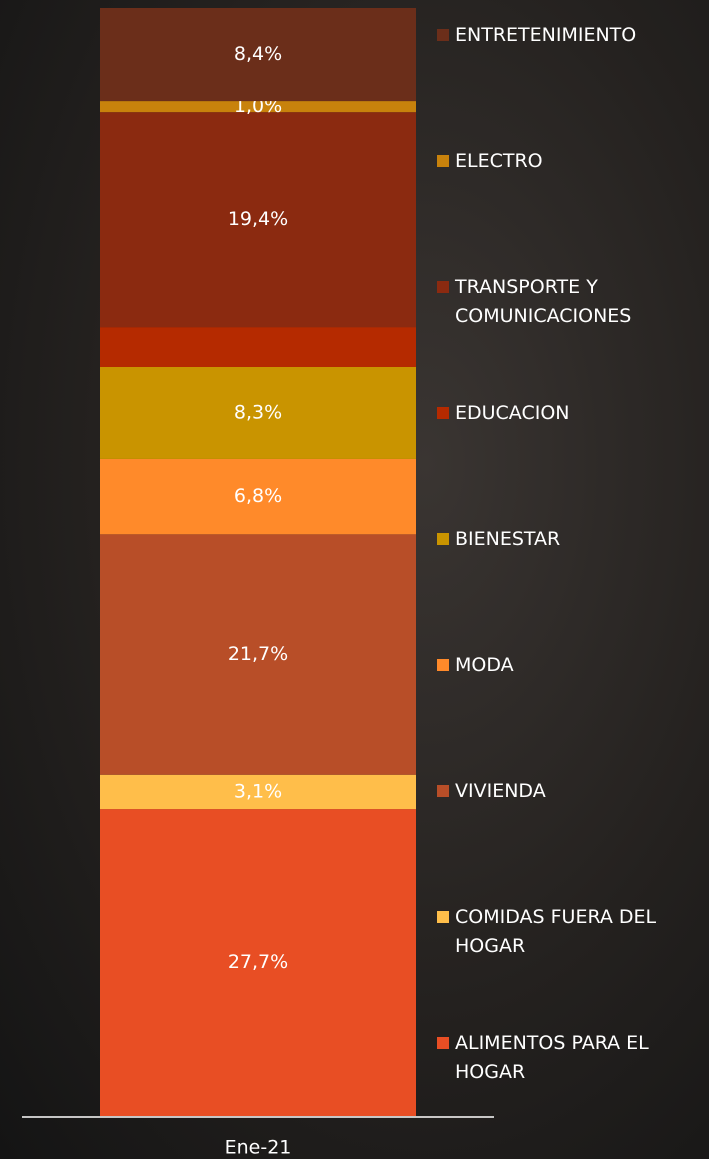 This screenshot has height=1159, width=709. What do you see at coordinates (508, 539) in the screenshot?
I see `legend-label: BIENESTAR` at bounding box center [508, 539].